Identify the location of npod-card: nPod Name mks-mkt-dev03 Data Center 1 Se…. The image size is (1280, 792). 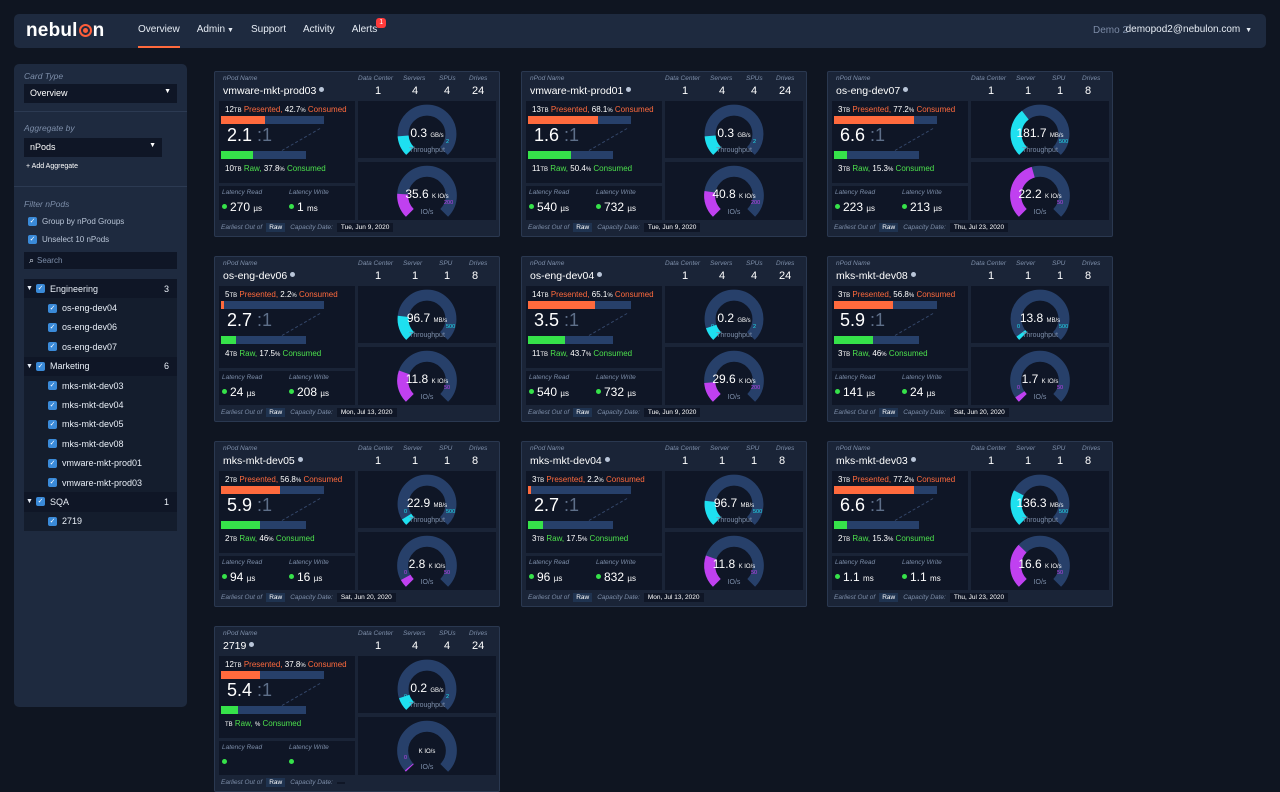
(970, 524).